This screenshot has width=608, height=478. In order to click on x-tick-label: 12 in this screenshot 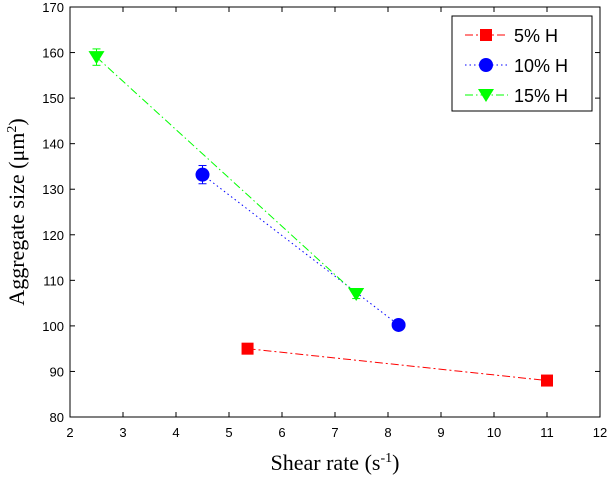, I will do `click(600, 432)`.